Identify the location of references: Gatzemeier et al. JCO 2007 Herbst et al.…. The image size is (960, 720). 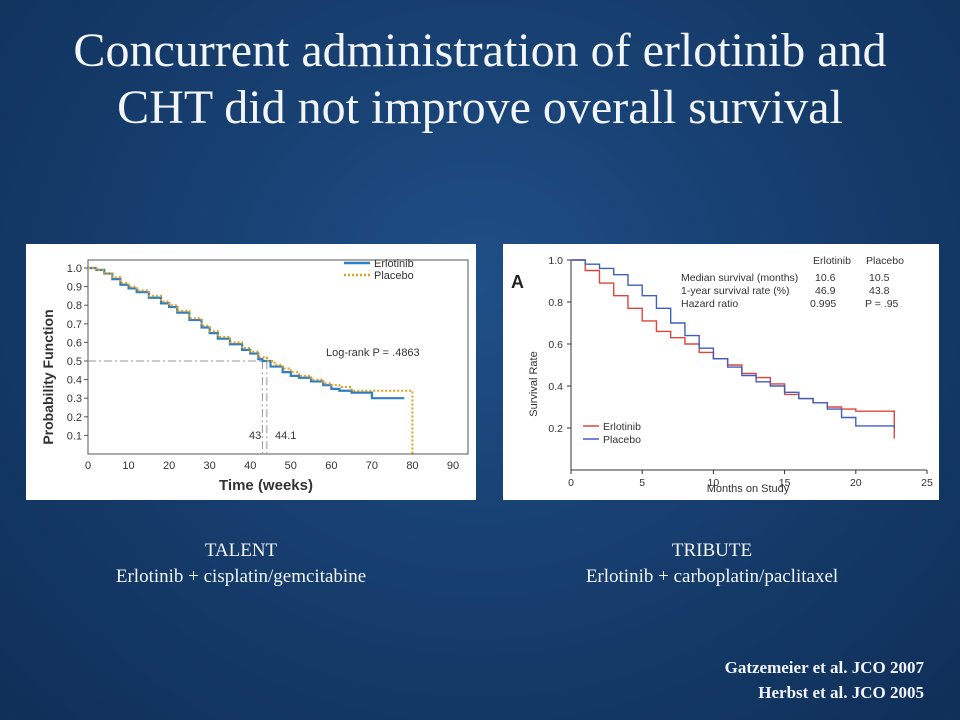
(824, 680).